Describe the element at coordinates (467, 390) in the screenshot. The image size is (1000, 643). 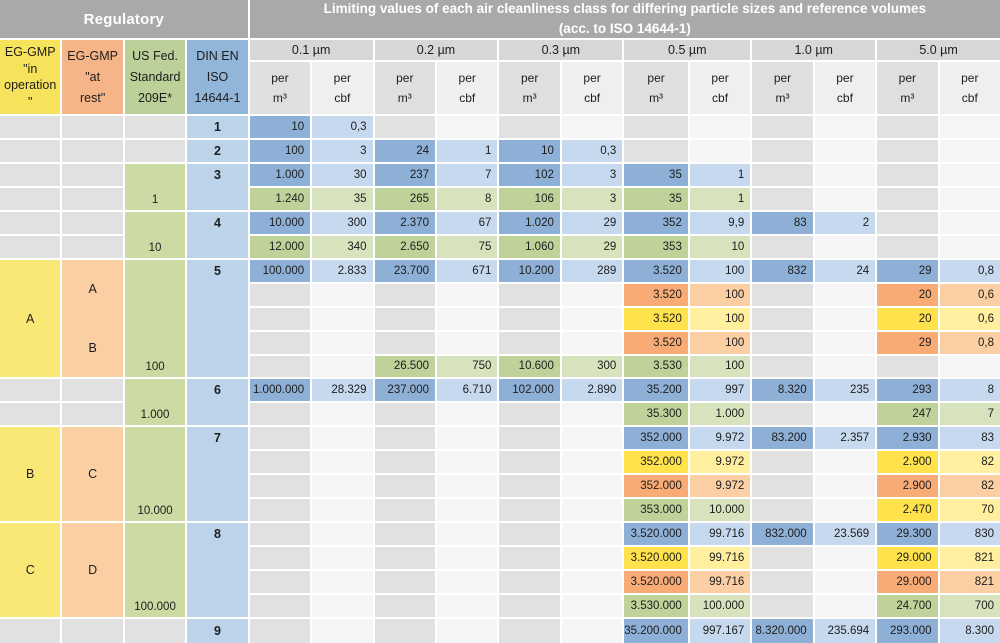
I see `value-cell: 6.710` at that location.